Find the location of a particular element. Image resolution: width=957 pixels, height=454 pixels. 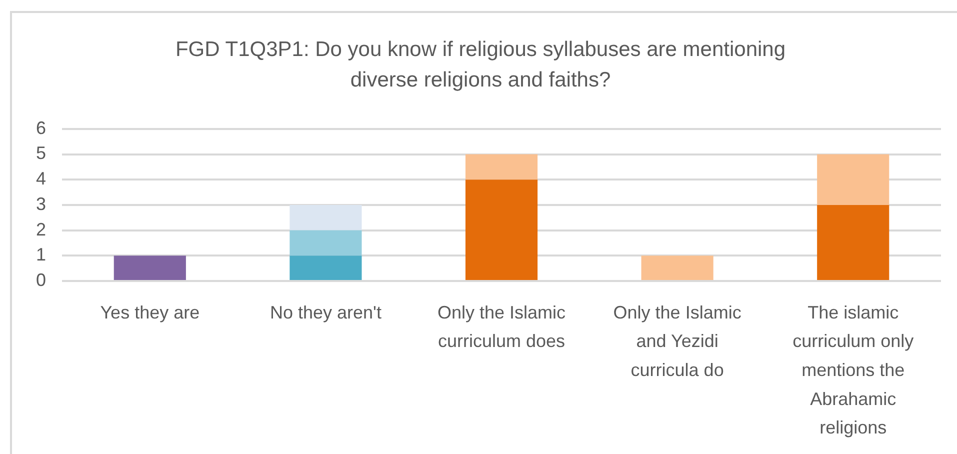

x-tick-label: The islamic curriculum only mentions the Abrahamic religions is located at coordinates (853, 370).